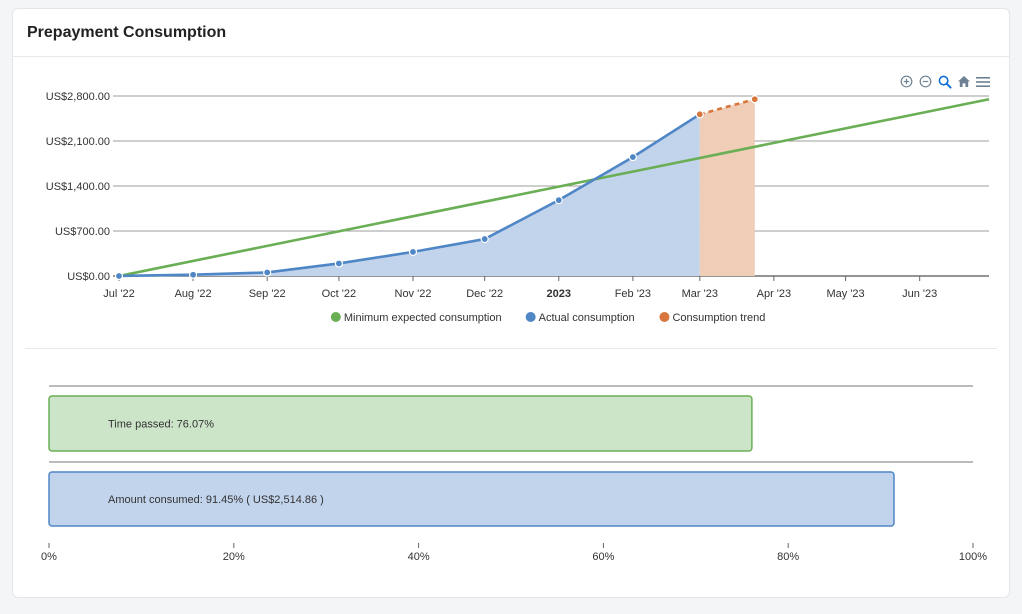  Describe the element at coordinates (788, 557) in the screenshot. I see `x-tick-label: 80%` at that location.